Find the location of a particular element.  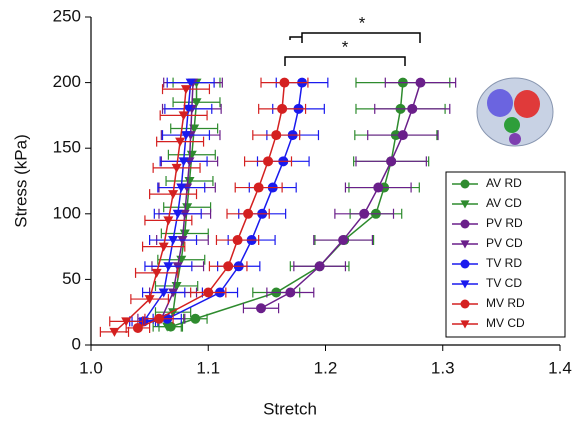

y-tick-label: 100 is located at coordinates (67, 212).